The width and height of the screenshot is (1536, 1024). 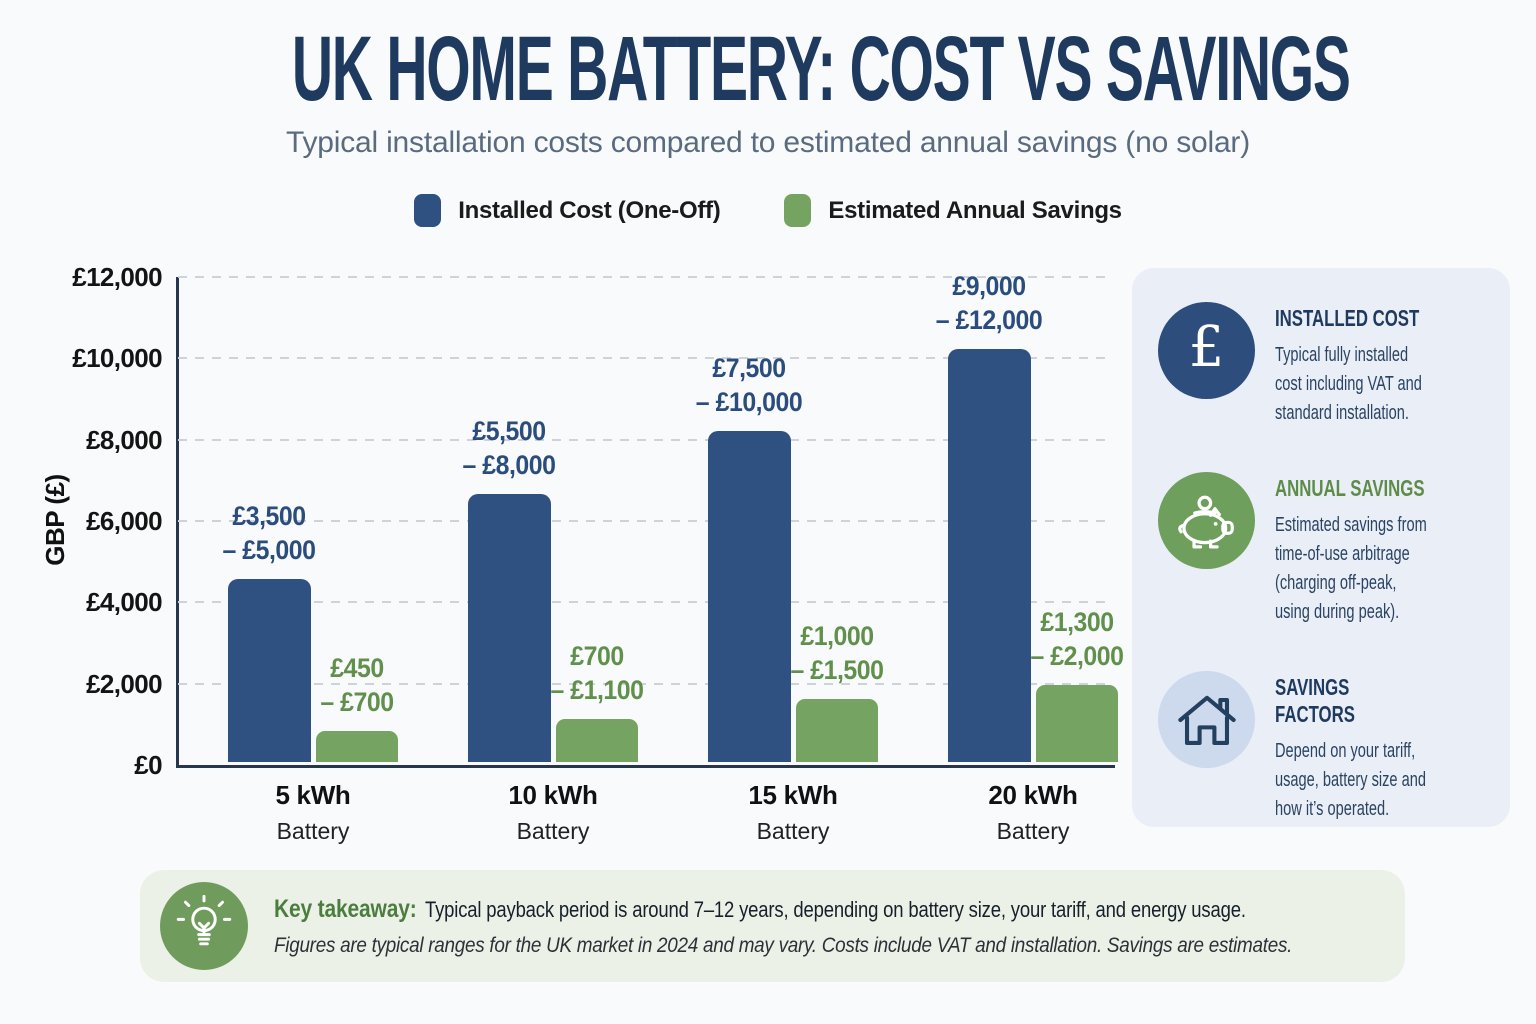 What do you see at coordinates (597, 690) in the screenshot?
I see `range-label-line: – £1,100` at bounding box center [597, 690].